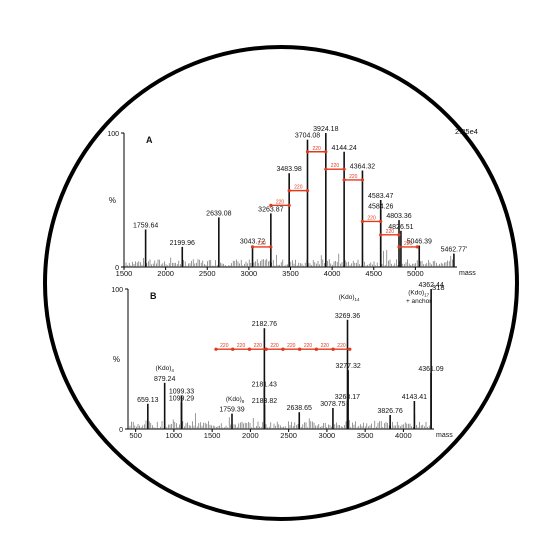 This screenshot has height=560, width=560. Describe the element at coordinates (249, 273) in the screenshot. I see `x-tick-label: 3000` at that location.